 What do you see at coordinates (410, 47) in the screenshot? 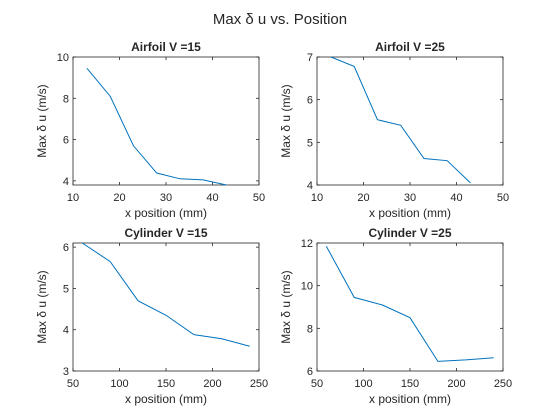
I see `subplot-title: Airfoil V =25` at bounding box center [410, 47].